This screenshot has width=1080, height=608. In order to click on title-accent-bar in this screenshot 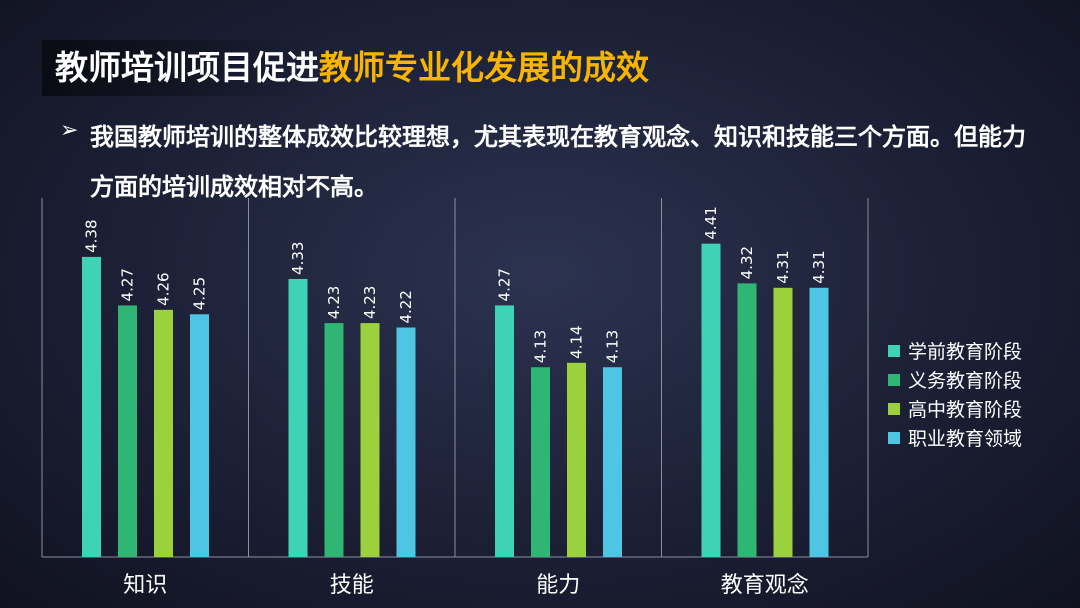, I will do `click(182, 68)`.